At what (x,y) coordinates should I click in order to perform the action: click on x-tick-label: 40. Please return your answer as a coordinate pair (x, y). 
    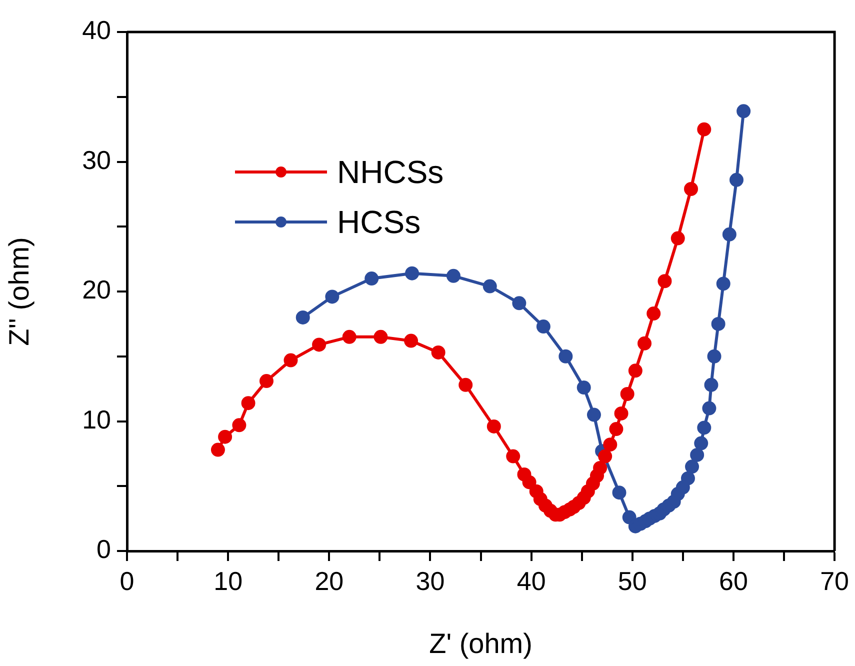
    Looking at the image, I should click on (531, 581).